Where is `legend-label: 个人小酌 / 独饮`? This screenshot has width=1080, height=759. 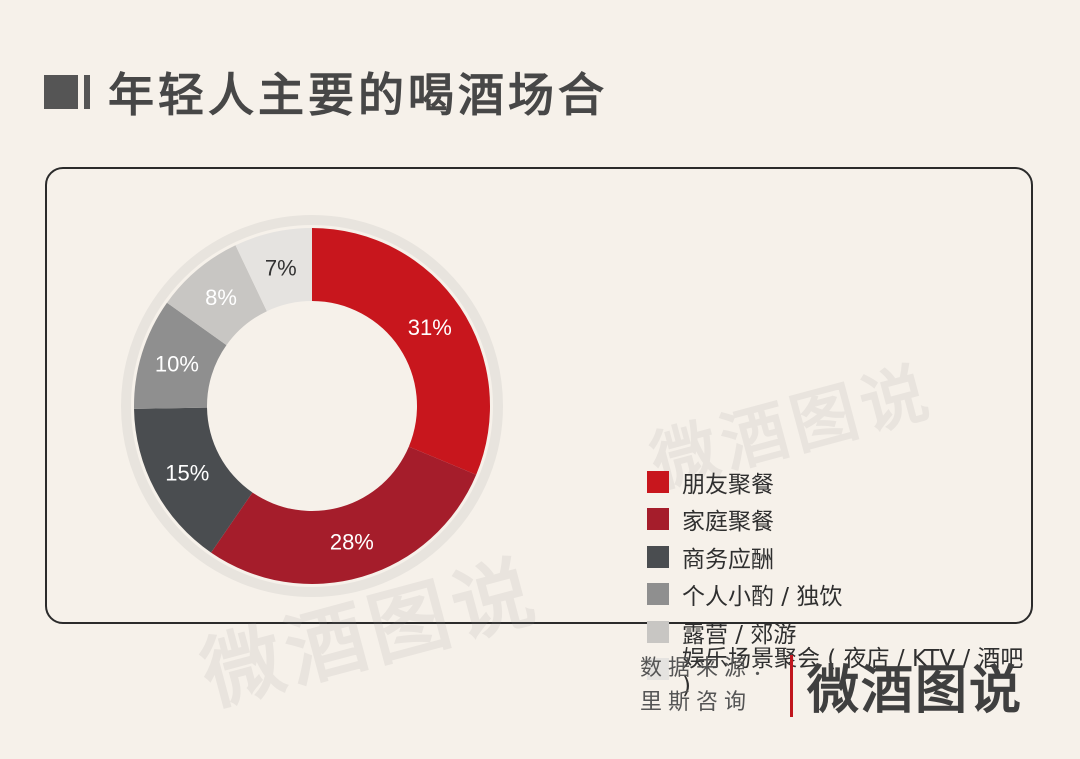 legend-label: 个人小酌 / 独饮 is located at coordinates (762, 597).